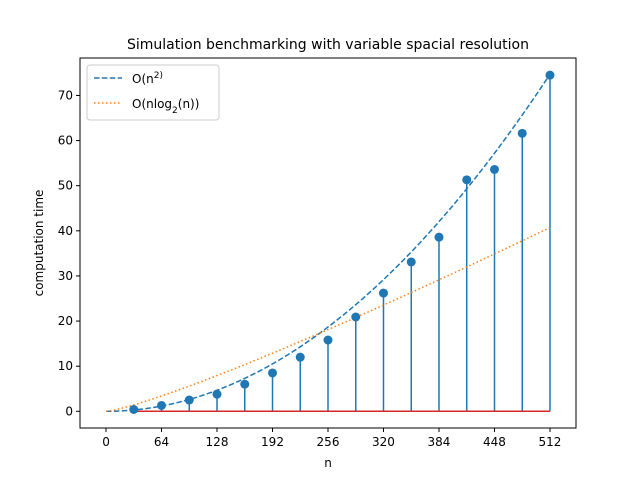 This screenshot has height=480, width=640. I want to click on x-tick-label: 320, so click(383, 442).